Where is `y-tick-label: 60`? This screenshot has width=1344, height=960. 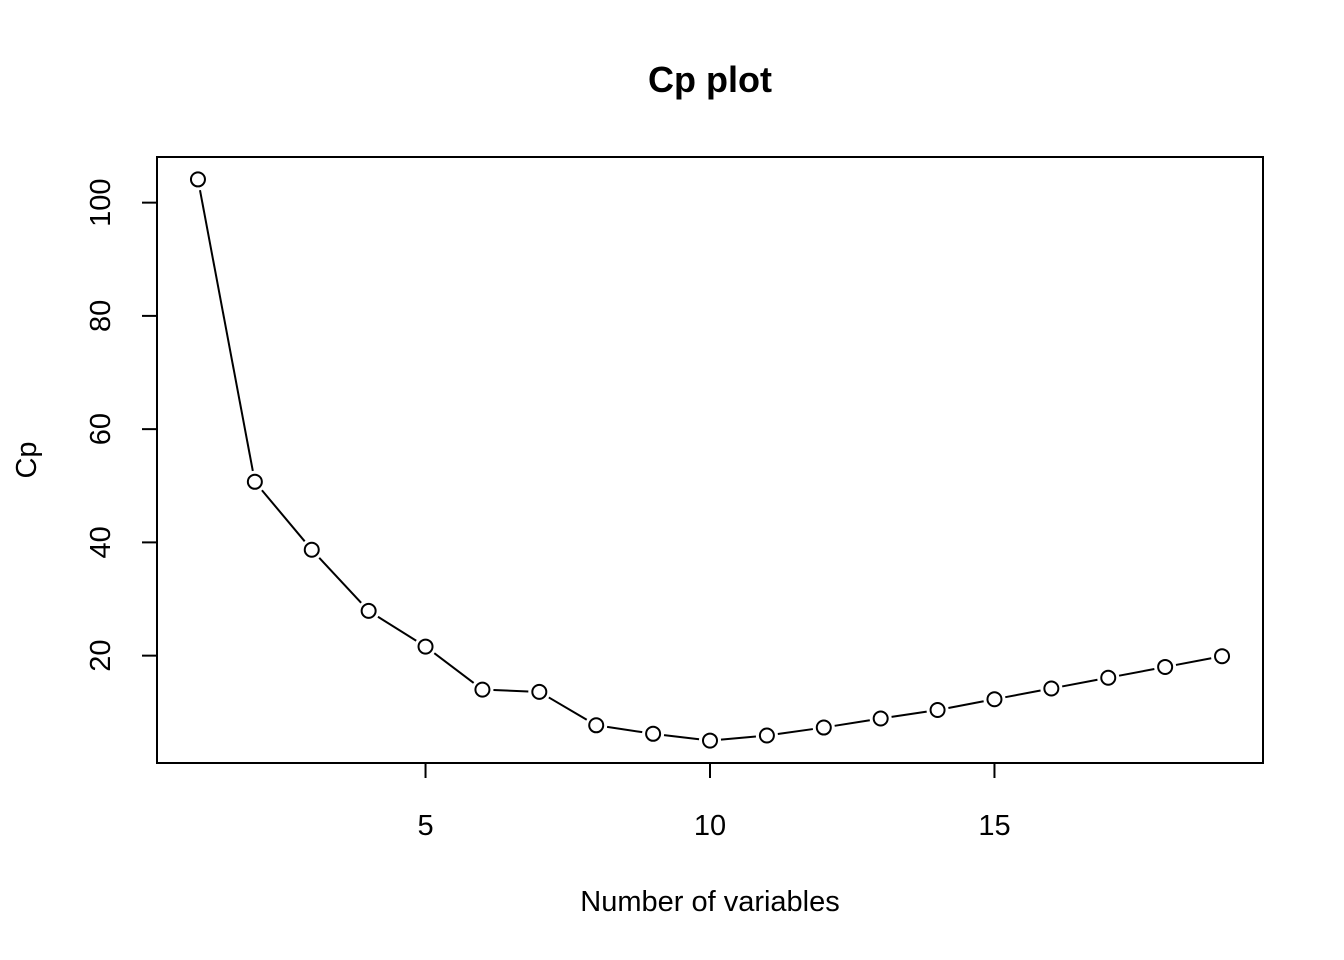
y-tick-label: 60 is located at coordinates (101, 429).